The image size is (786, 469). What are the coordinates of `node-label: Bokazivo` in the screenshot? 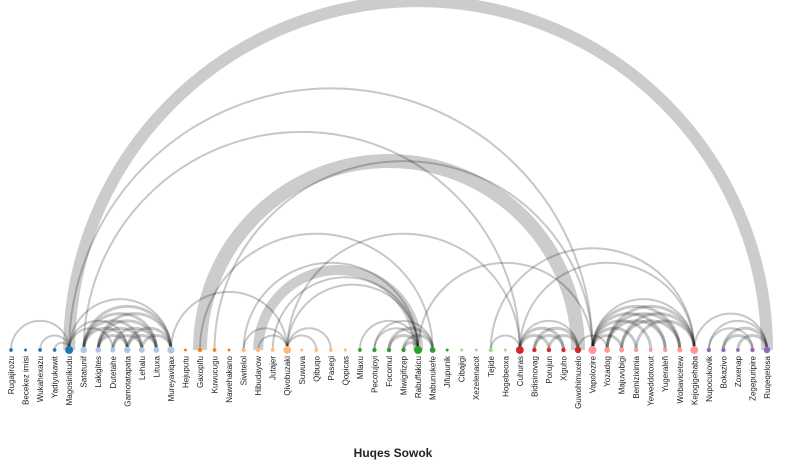 It's located at (723, 371).